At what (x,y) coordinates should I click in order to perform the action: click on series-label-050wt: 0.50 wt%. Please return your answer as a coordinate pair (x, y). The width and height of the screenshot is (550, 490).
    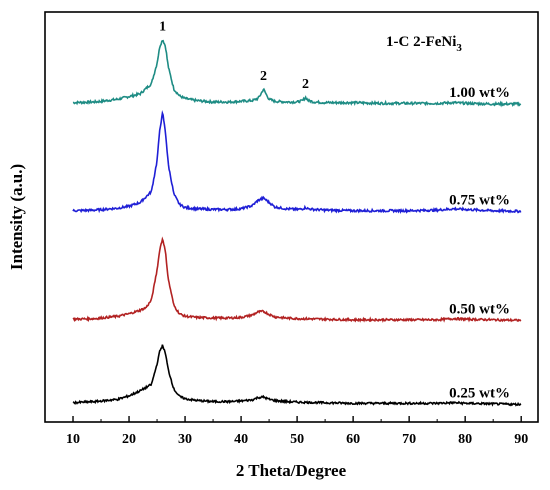
    Looking at the image, I should click on (479, 309).